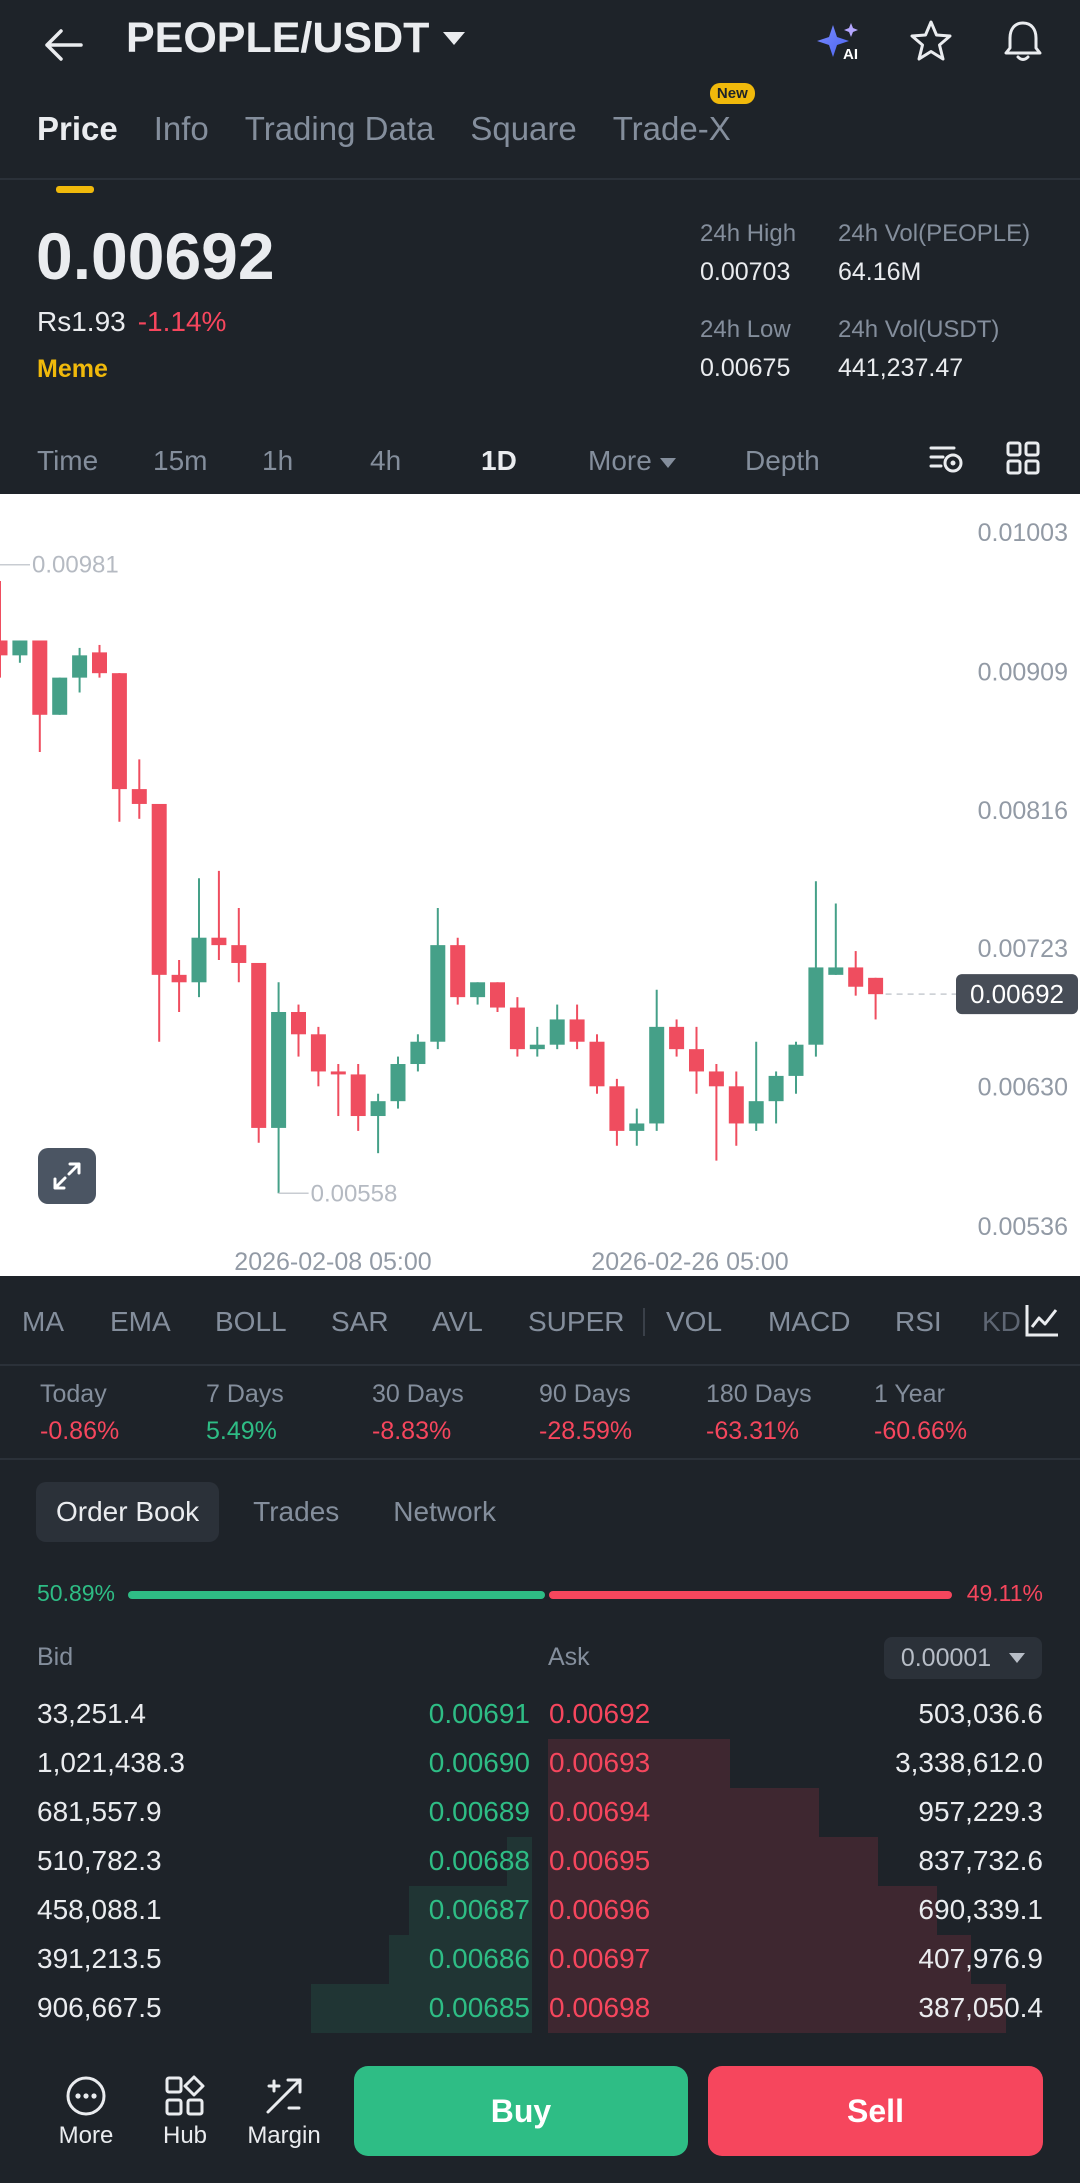 The height and width of the screenshot is (2183, 1080). I want to click on orderbook-row: 681,557.9 0.00689 0.00694 957,229.3, so click(540, 1812).